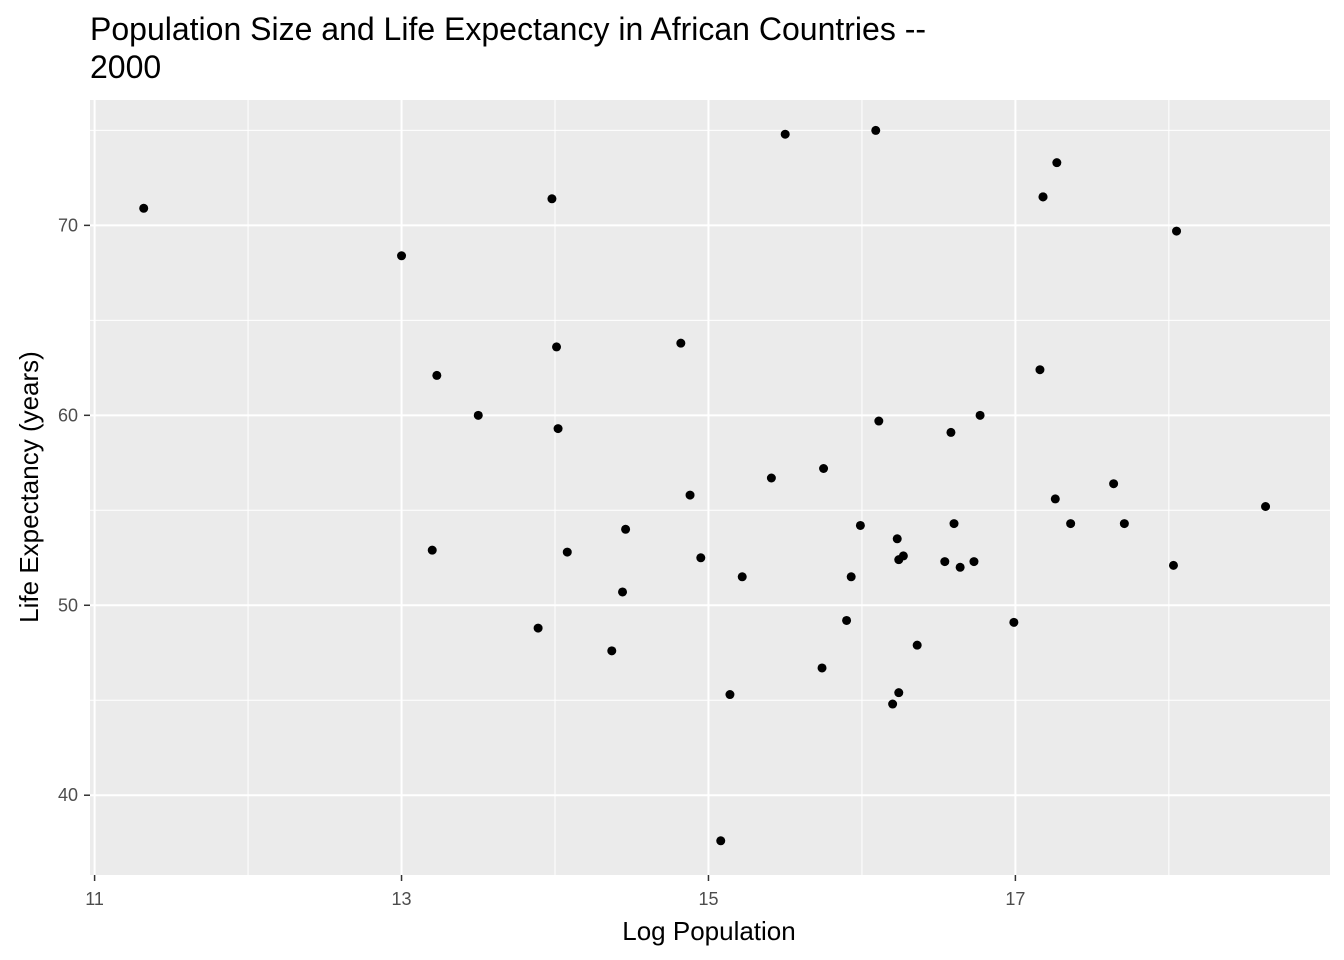  Describe the element at coordinates (402, 899) in the screenshot. I see `x-tick-label: 13` at that location.